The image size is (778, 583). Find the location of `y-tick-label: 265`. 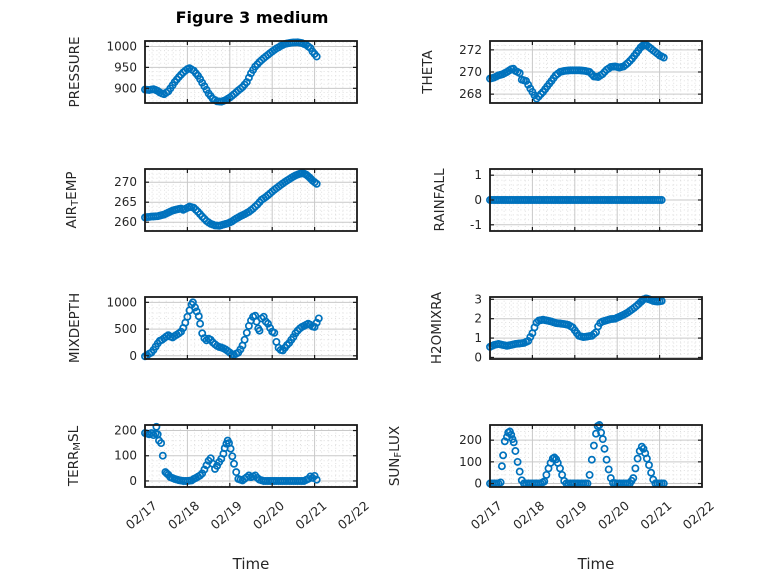

y-tick-label: 265 is located at coordinates (125, 202).